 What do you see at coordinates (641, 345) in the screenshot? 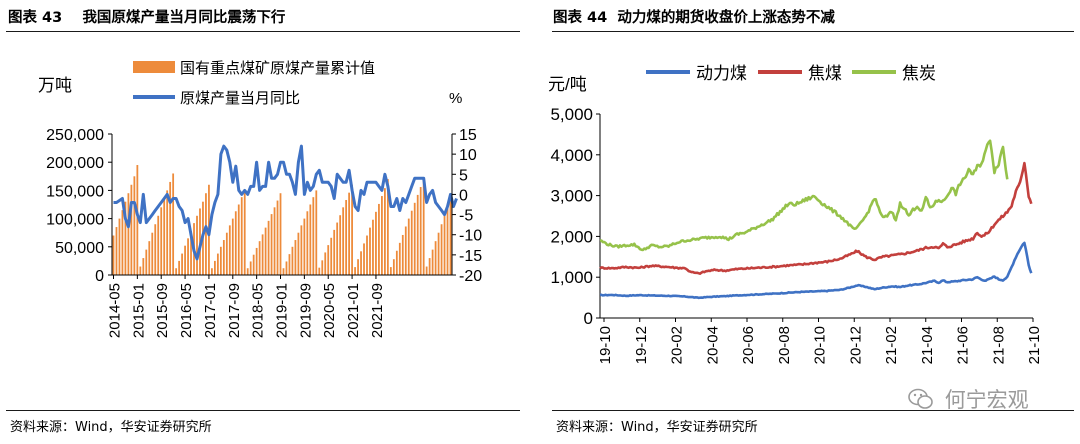
I see `x-tick-label: 19-12` at bounding box center [641, 345].